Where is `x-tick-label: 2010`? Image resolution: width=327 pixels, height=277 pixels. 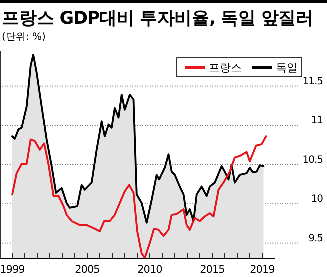 x-tick-label: 2010 is located at coordinates (150, 270).